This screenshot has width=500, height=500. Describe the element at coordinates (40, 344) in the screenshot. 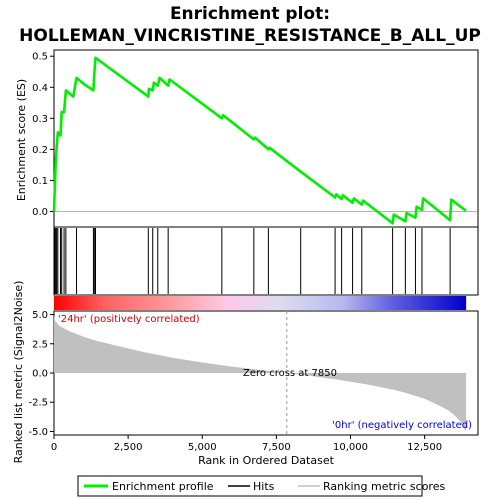

I see `metric-y-tick-label: 2.5` at that location.